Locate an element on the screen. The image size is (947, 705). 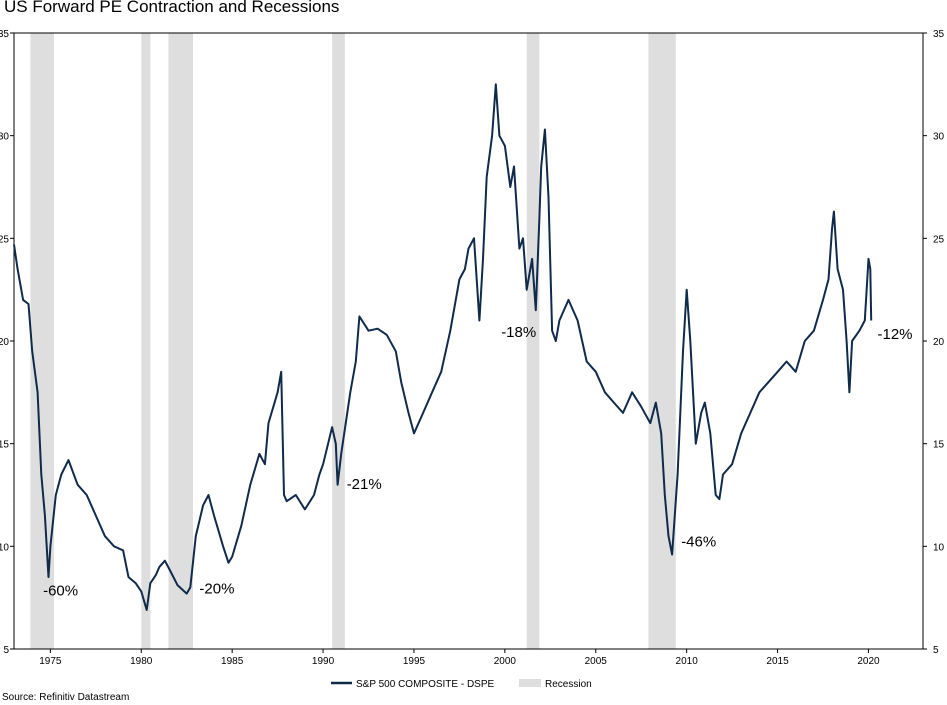
x-tick-label: 2020 is located at coordinates (868, 661).